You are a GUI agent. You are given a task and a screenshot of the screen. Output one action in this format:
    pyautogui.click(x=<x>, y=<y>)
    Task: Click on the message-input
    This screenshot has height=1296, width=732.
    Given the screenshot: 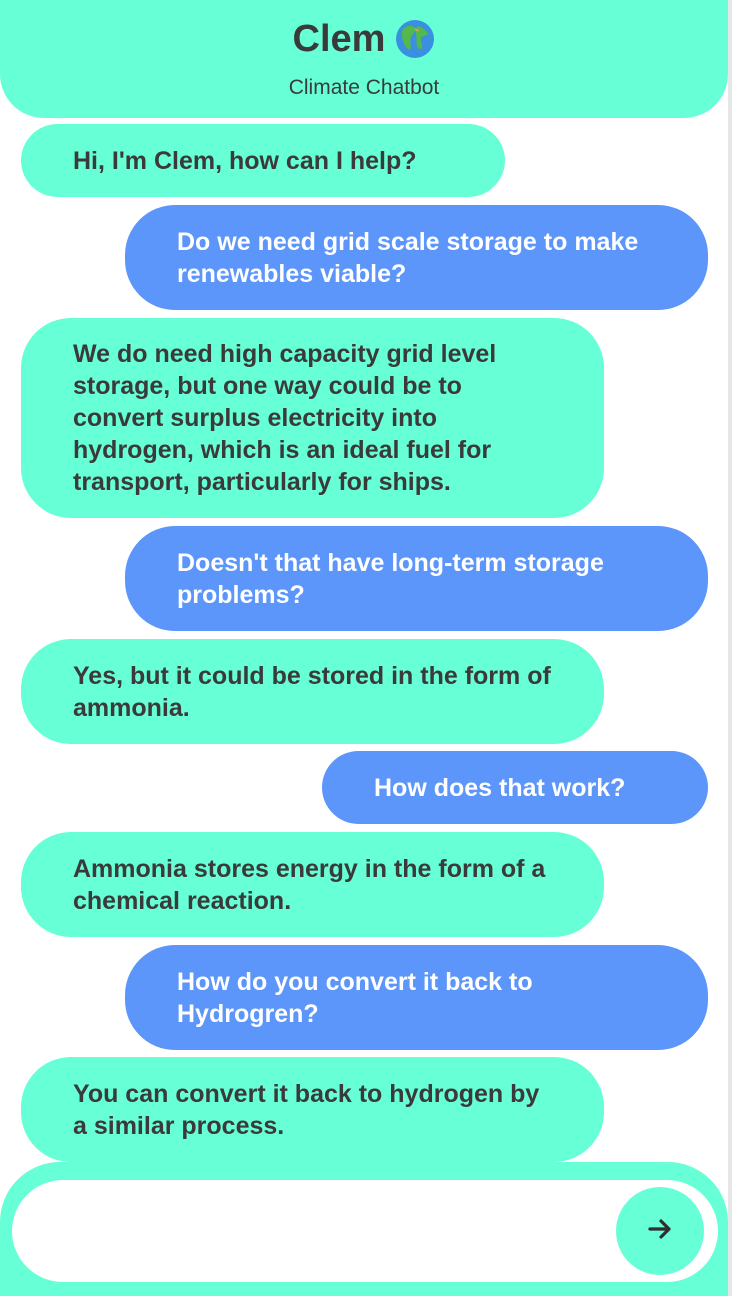 What is the action you would take?
    pyautogui.click(x=322, y=1230)
    